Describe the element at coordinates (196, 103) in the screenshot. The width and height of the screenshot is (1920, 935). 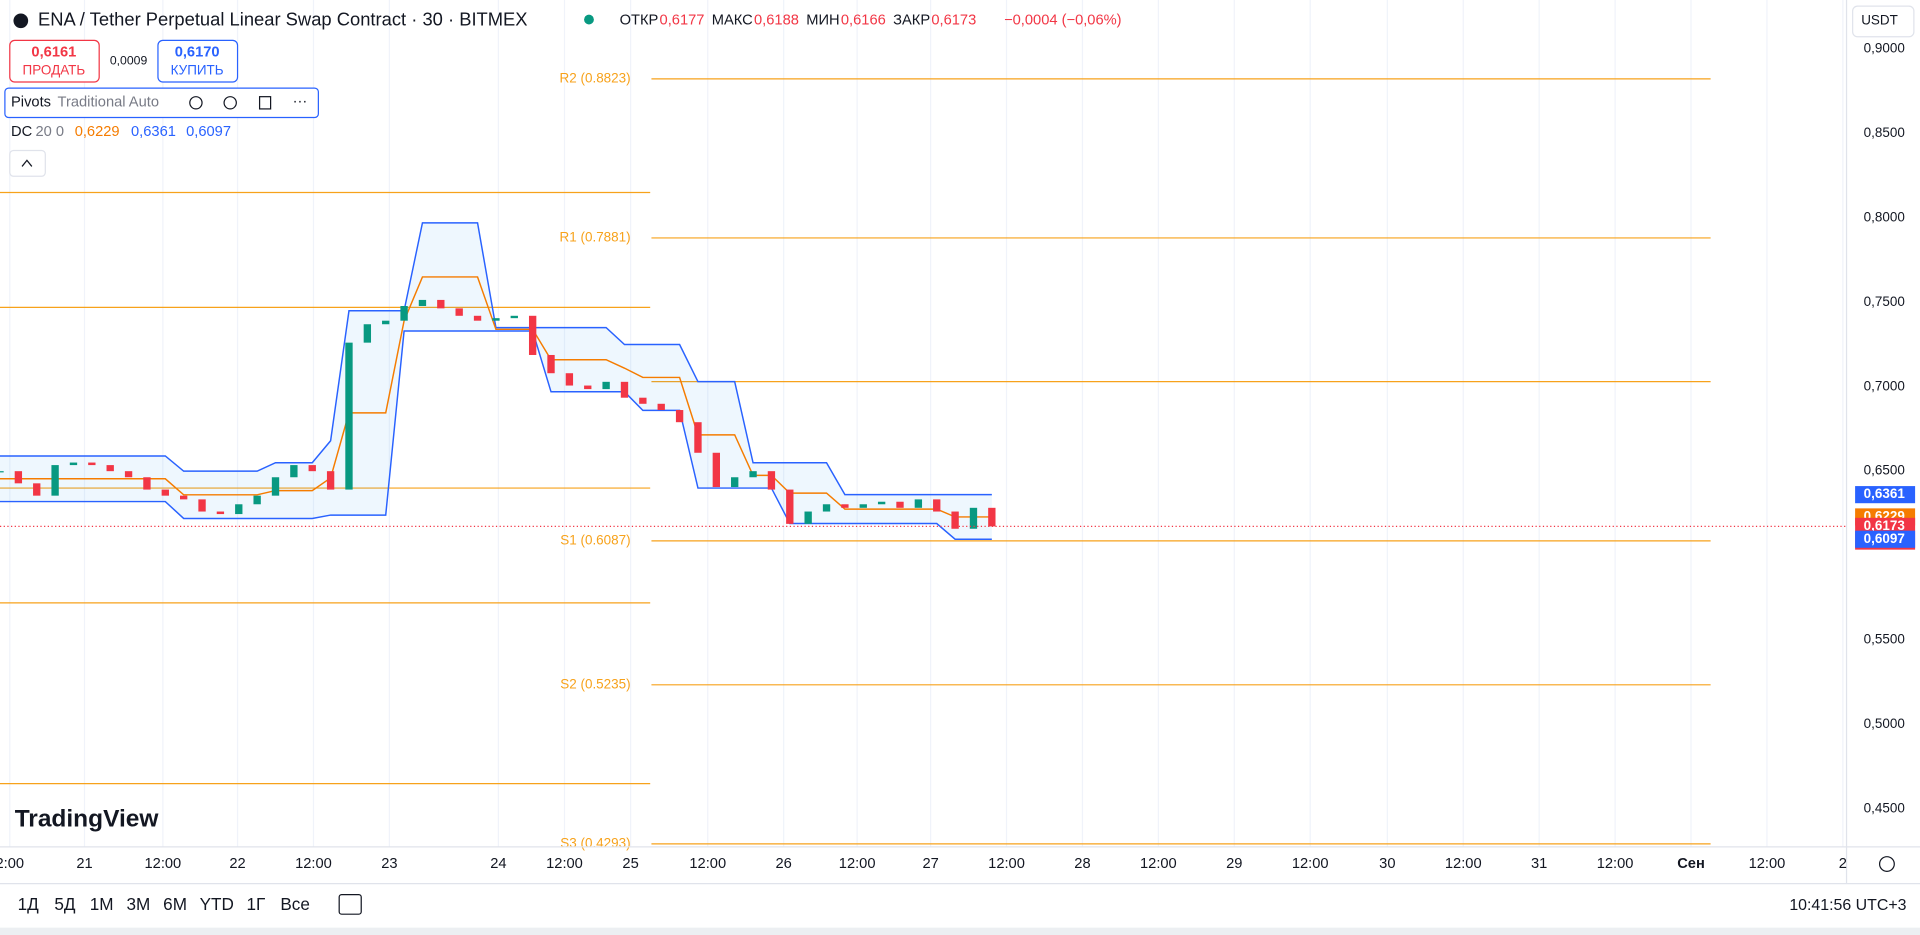
I see `eye-icon` at that location.